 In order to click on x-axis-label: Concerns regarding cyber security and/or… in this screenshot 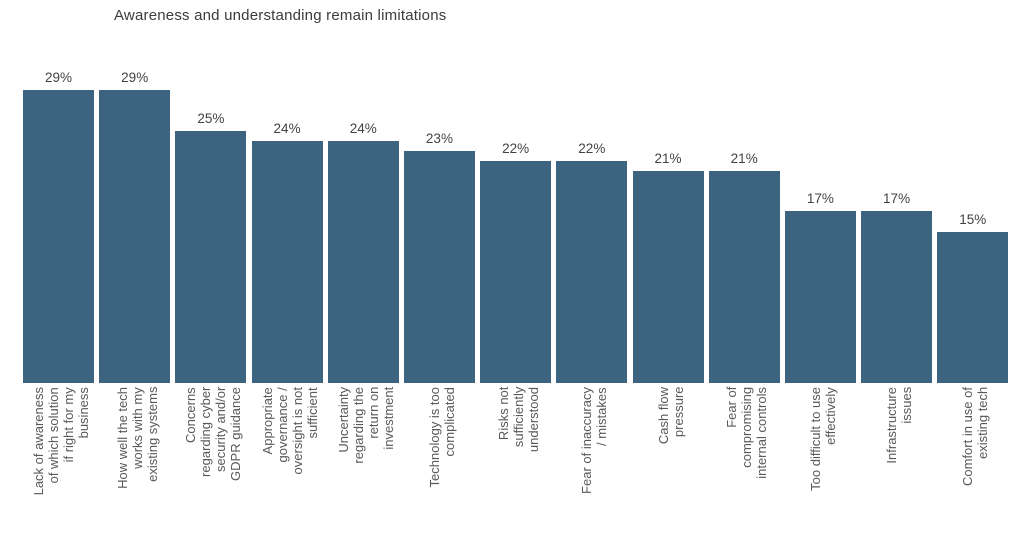, I will do `click(213, 434)`.